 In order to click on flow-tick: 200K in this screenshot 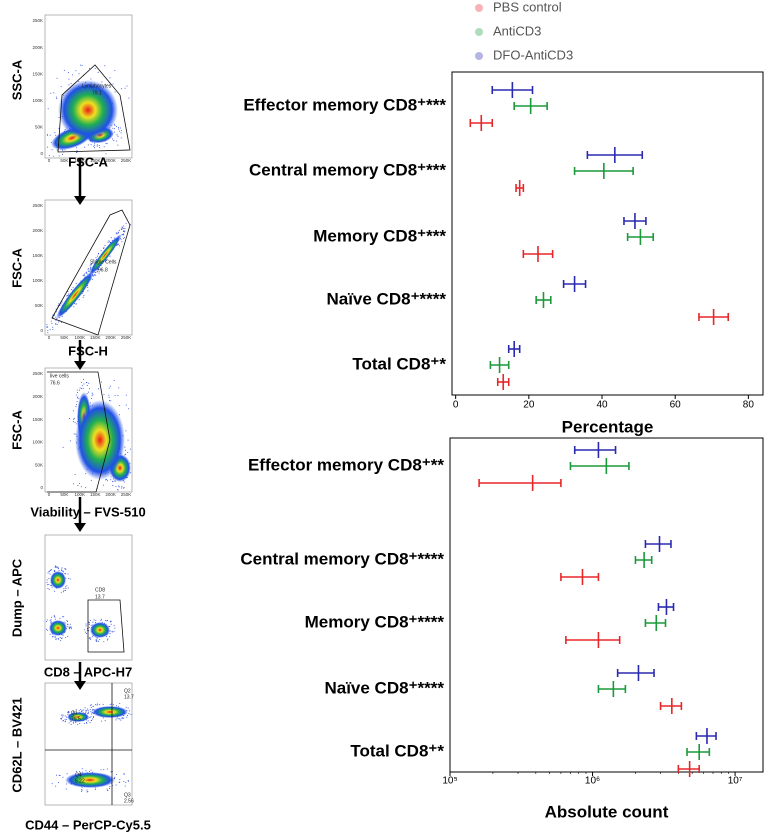, I will do `click(37, 230)`.